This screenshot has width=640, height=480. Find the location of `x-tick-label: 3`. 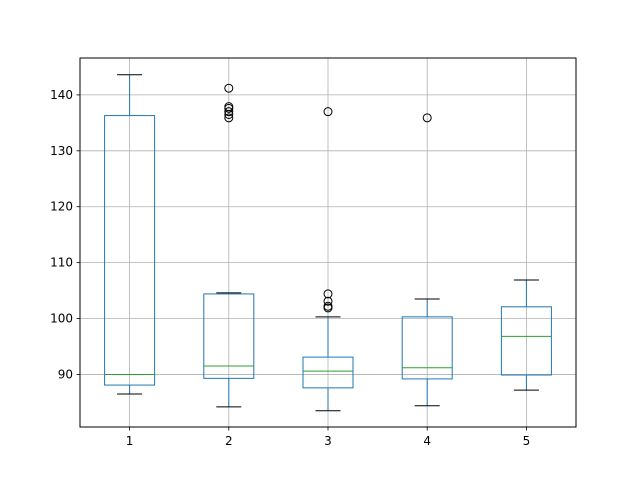

x-tick-label: 3 is located at coordinates (328, 441).